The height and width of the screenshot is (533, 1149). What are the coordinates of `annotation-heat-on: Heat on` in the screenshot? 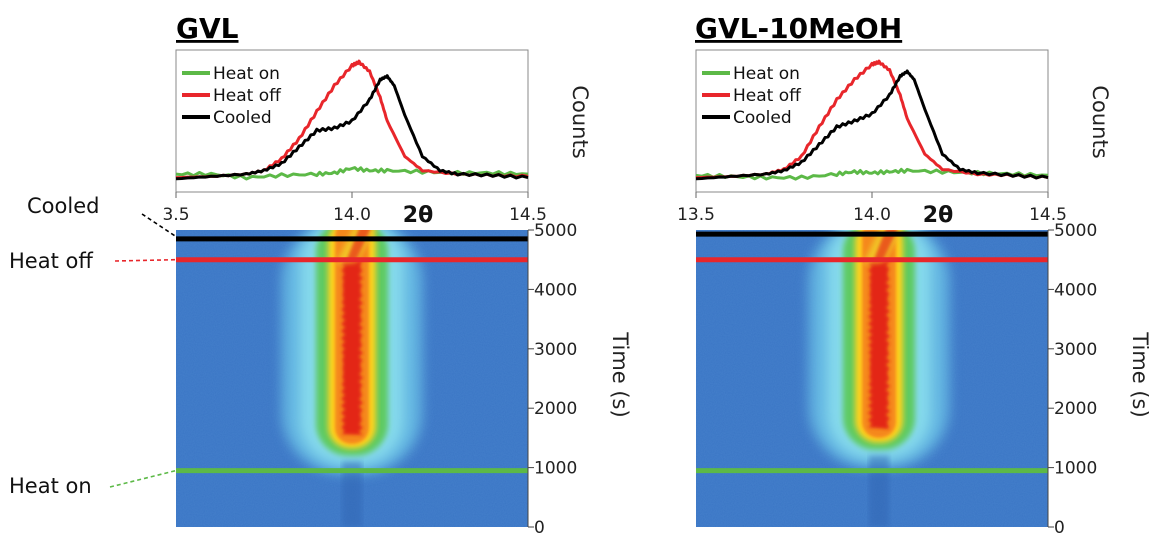 It's located at (50, 486).